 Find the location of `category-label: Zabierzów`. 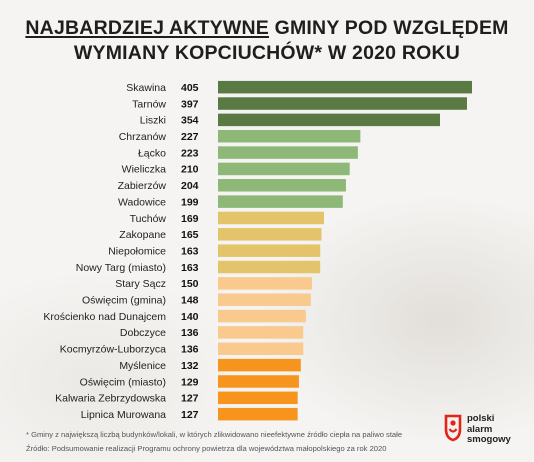

category-label: Zabierzów is located at coordinates (142, 186).